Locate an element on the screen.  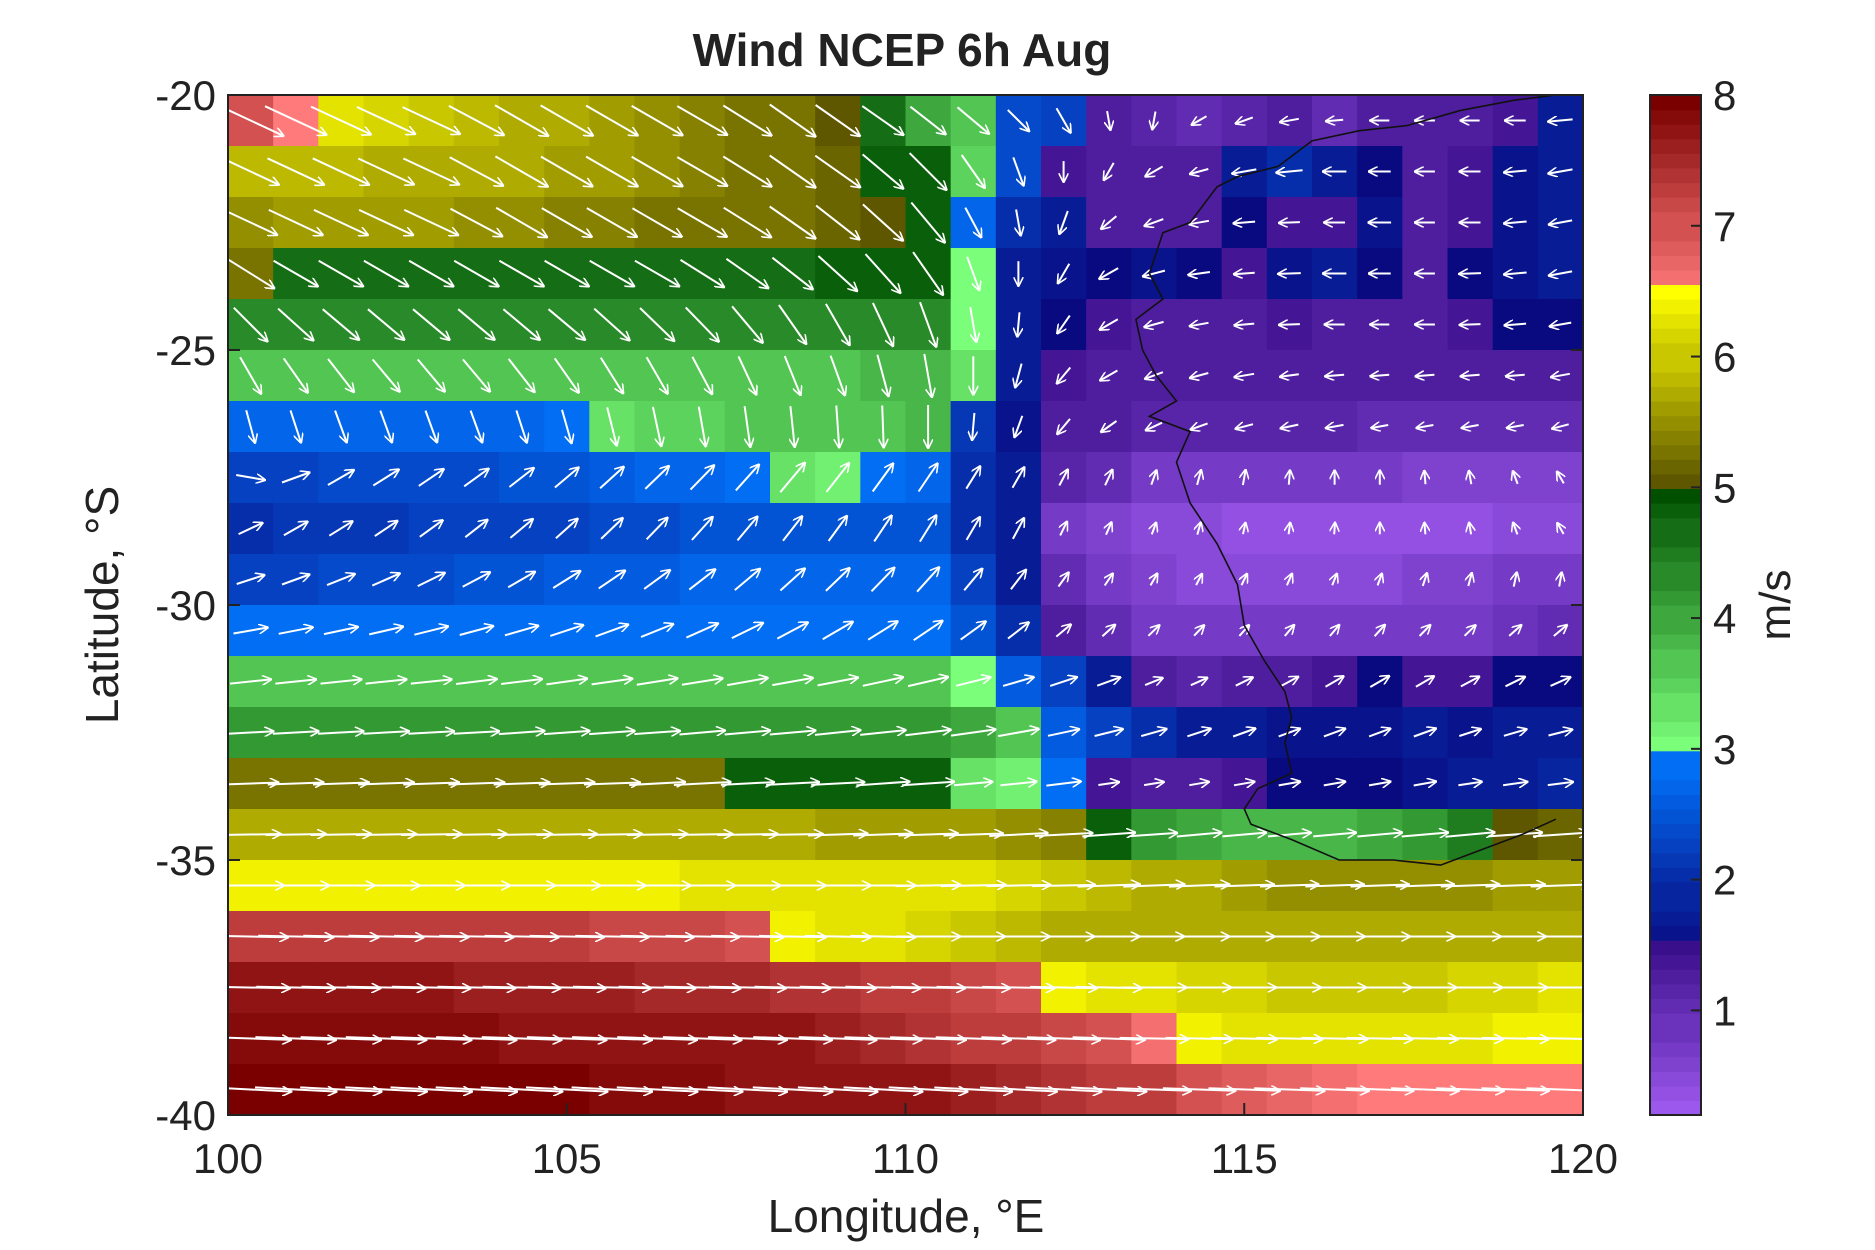
x-tick-label: 105 is located at coordinates (567, 1158).